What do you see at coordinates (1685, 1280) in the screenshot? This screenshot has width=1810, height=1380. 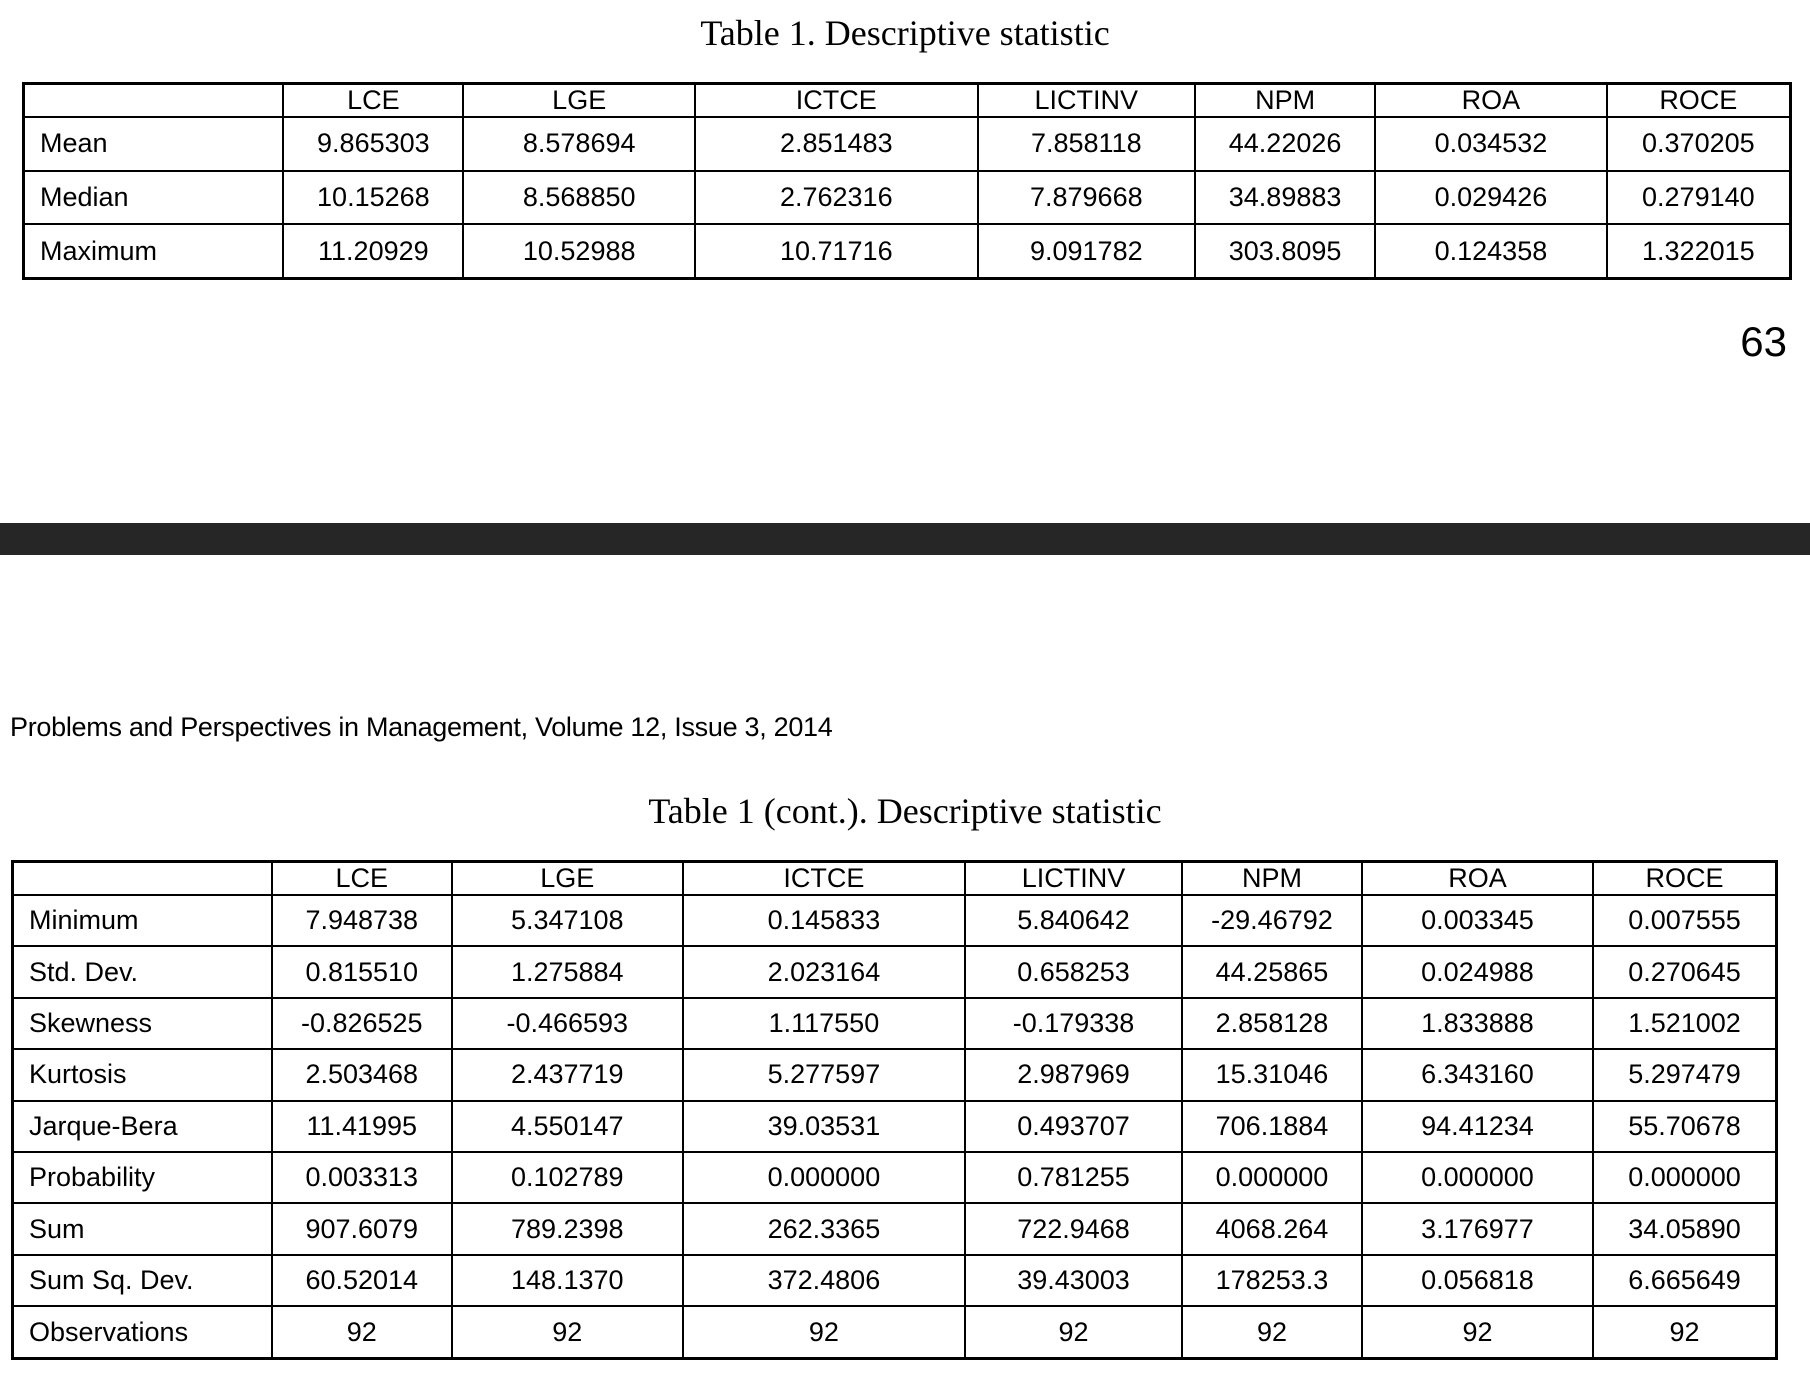 I see `table-cell: 6.665649` at bounding box center [1685, 1280].